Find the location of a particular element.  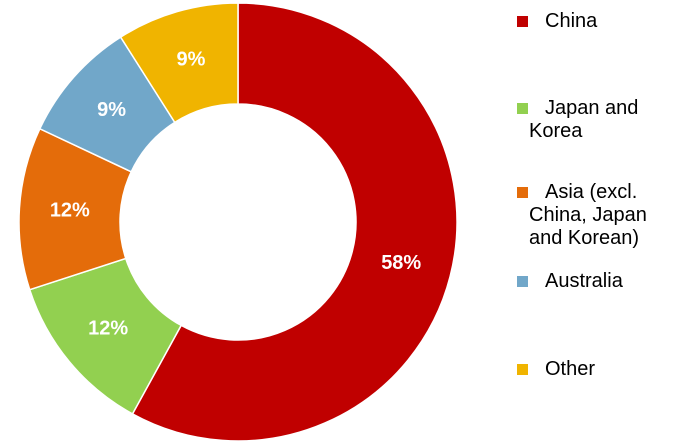

legend-label: Other is located at coordinates (570, 369).